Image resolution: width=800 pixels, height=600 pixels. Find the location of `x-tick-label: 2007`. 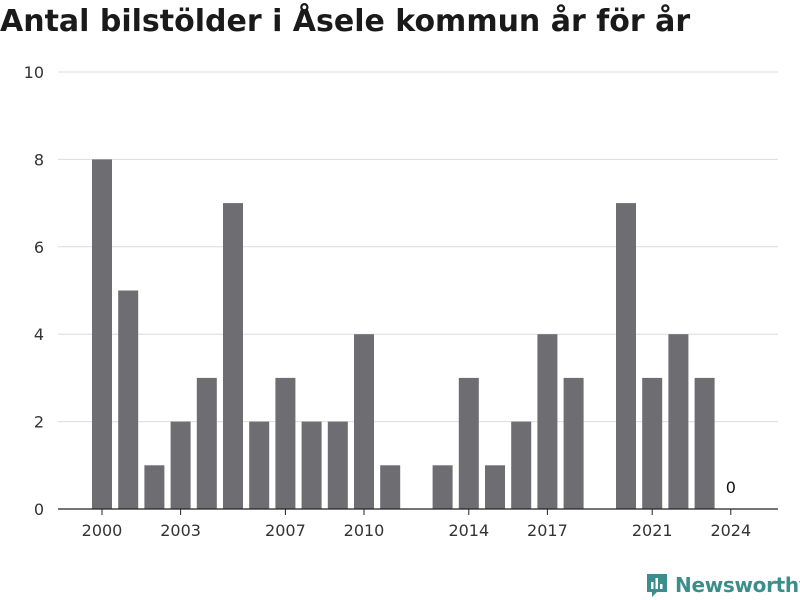

x-tick-label: 2007 is located at coordinates (285, 530).